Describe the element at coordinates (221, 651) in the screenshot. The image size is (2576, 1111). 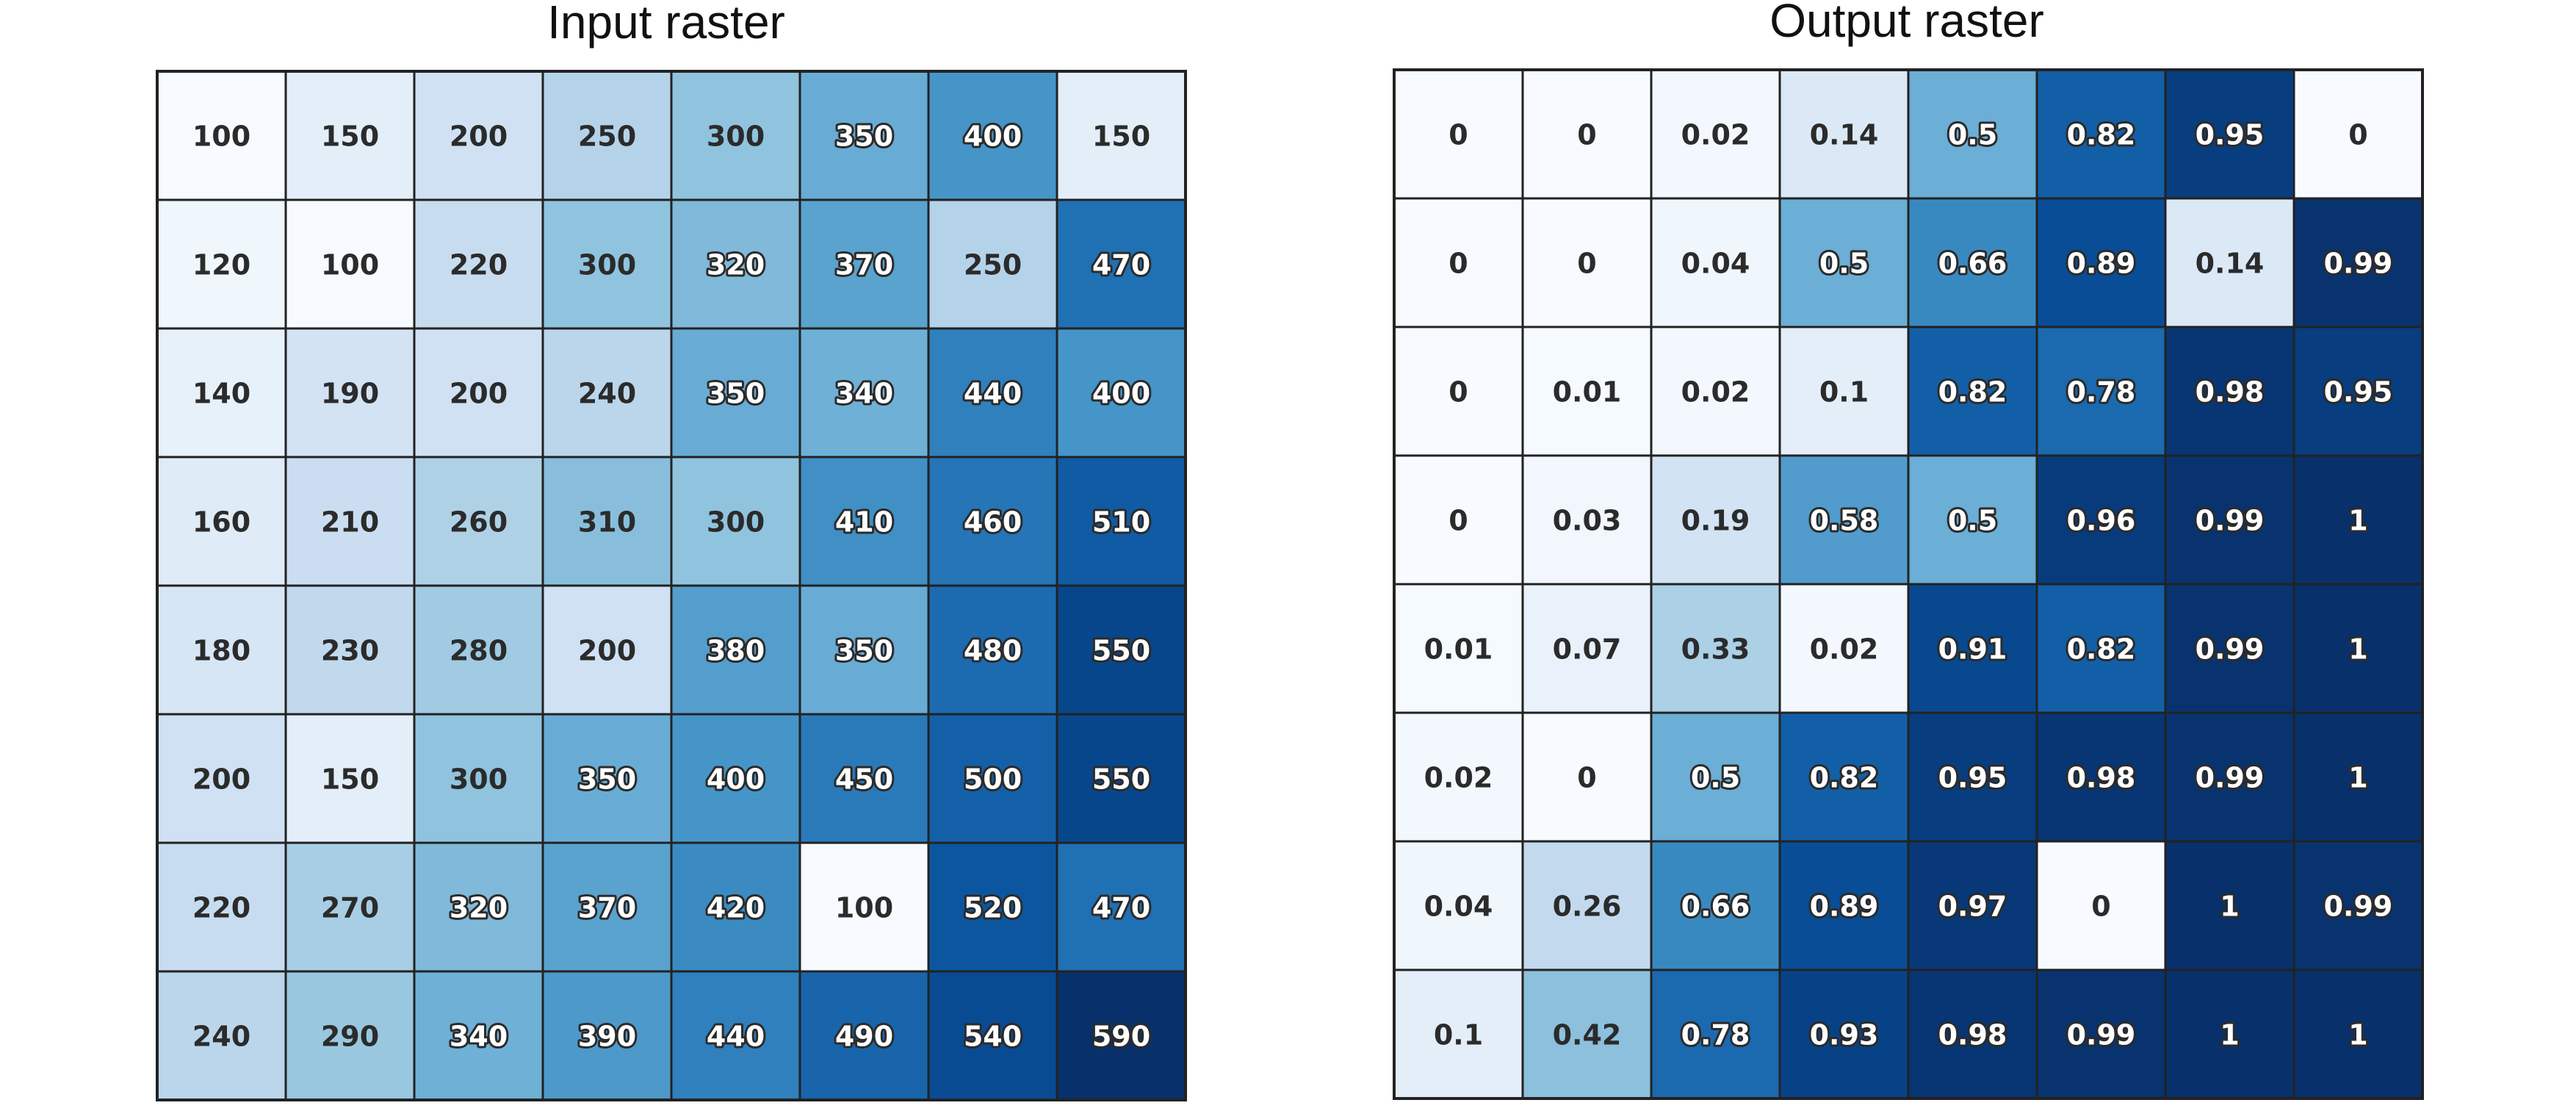
I see `heatmap-cell-label: 180` at that location.